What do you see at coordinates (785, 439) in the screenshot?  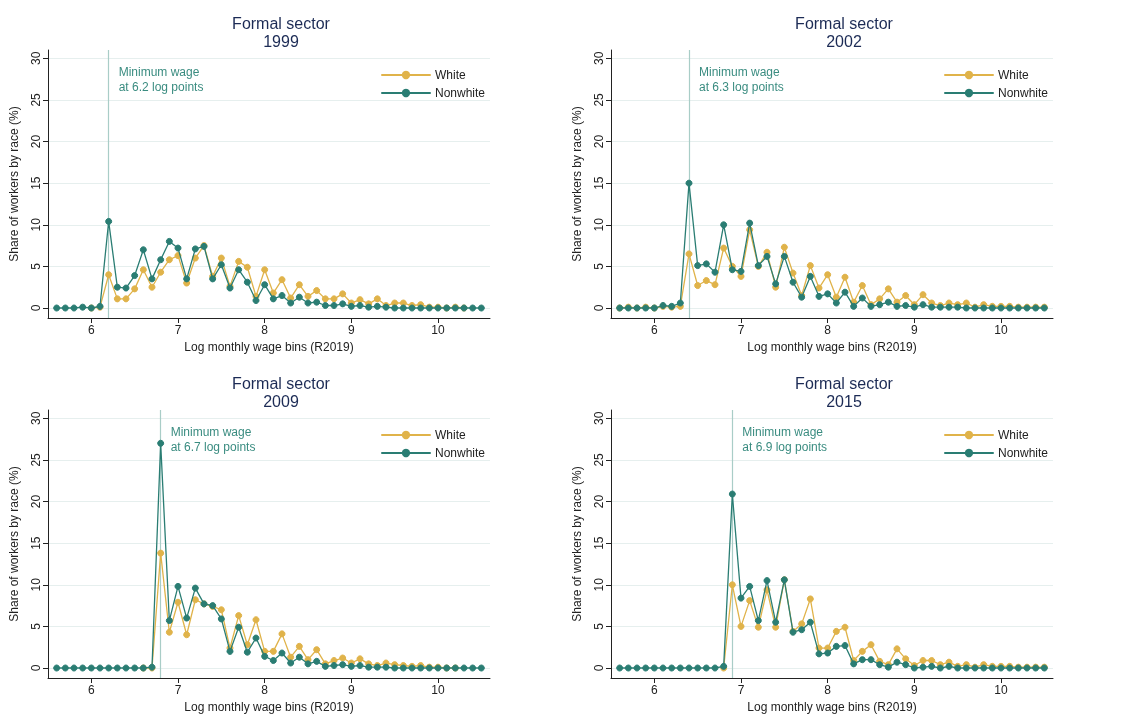 I see `ref-line-label: Minimum wage at 6.9 log points` at bounding box center [785, 439].